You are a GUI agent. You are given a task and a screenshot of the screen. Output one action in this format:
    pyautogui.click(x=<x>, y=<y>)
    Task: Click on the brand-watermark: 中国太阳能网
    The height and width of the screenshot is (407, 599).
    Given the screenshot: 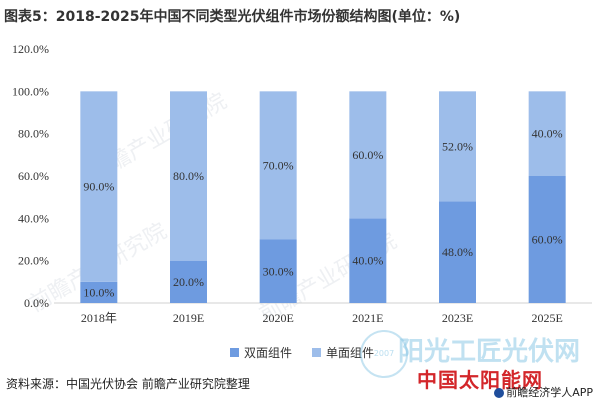 What is the action you would take?
    pyautogui.click(x=480, y=380)
    